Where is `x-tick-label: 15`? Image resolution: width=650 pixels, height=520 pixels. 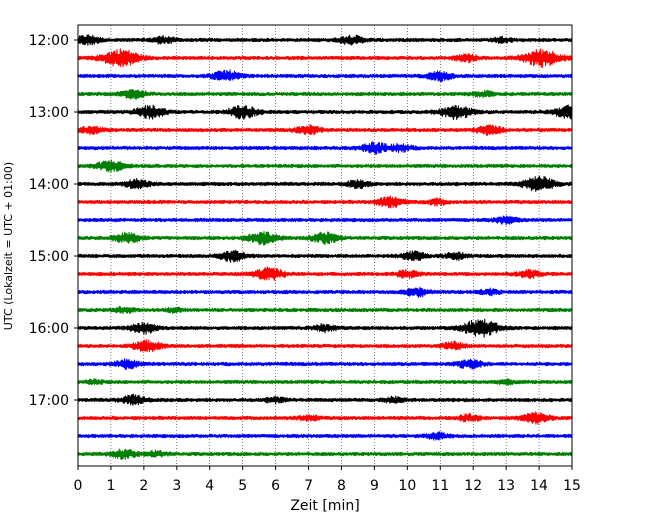 x-tick-label: 15 is located at coordinates (572, 486).